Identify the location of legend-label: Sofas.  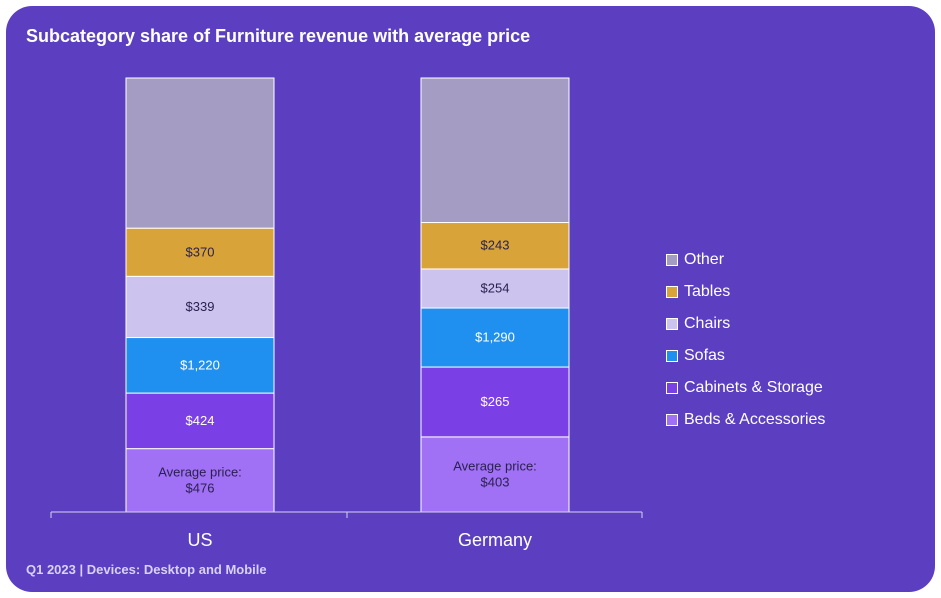
(704, 355).